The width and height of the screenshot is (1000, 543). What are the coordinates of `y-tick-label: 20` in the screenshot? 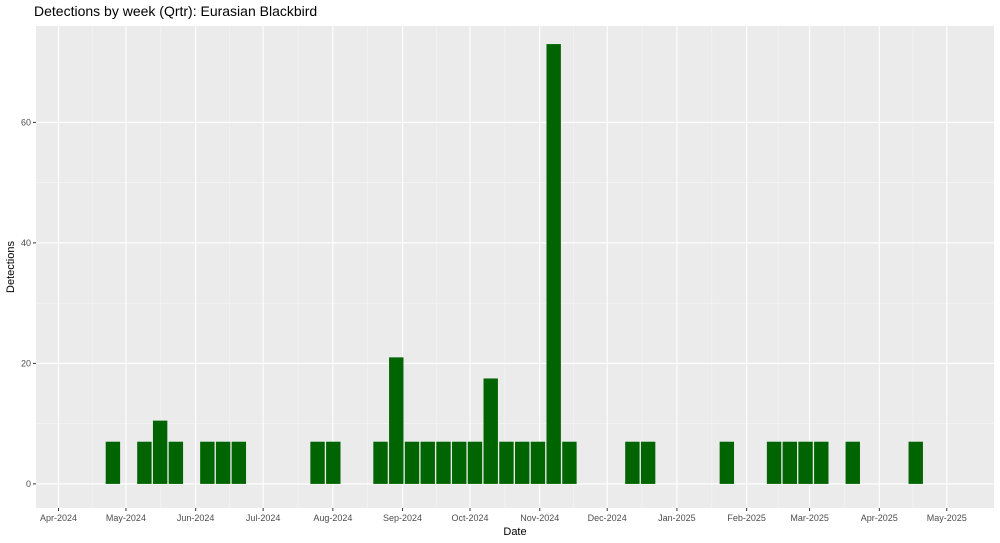 It's located at (26, 363).